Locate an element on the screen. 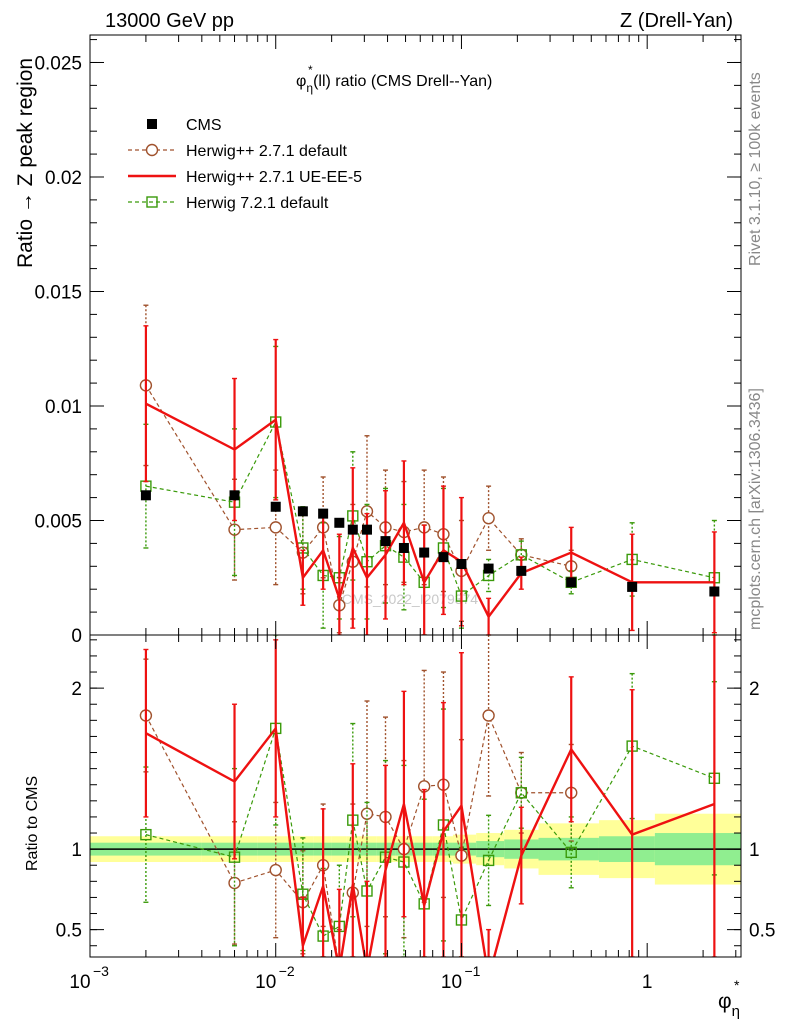  main-ytick-label: 0.025 is located at coordinates (58, 63).